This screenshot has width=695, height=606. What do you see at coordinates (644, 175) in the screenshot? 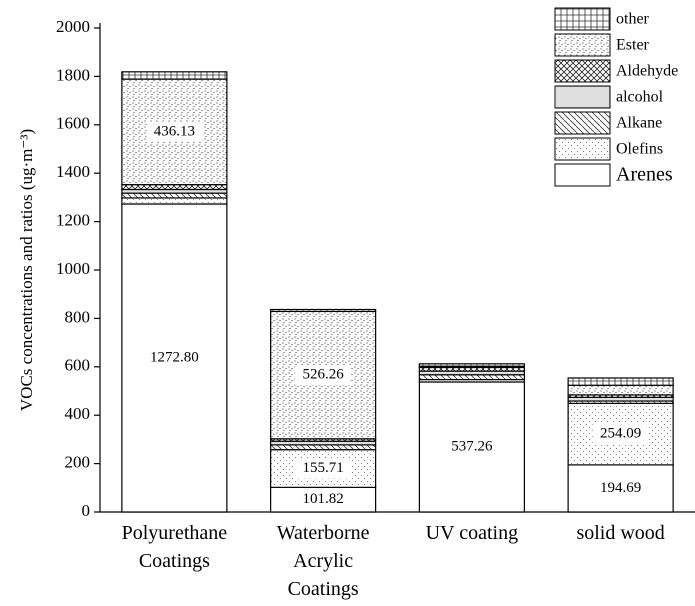
I see `legend-label: Arenes` at bounding box center [644, 175].